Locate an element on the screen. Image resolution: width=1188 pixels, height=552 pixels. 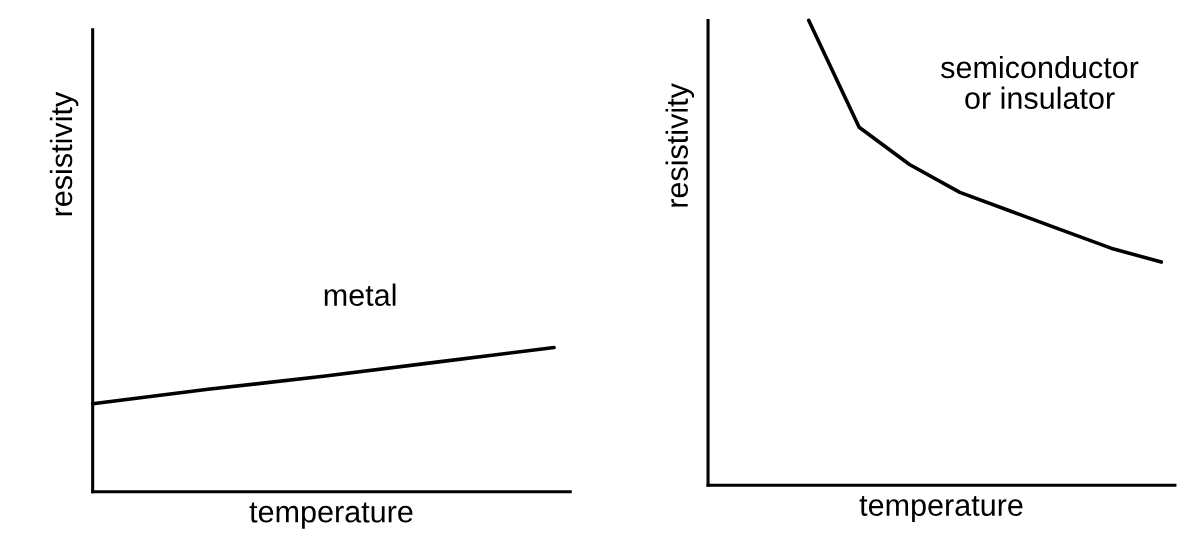
text: metal is located at coordinates (360, 294).